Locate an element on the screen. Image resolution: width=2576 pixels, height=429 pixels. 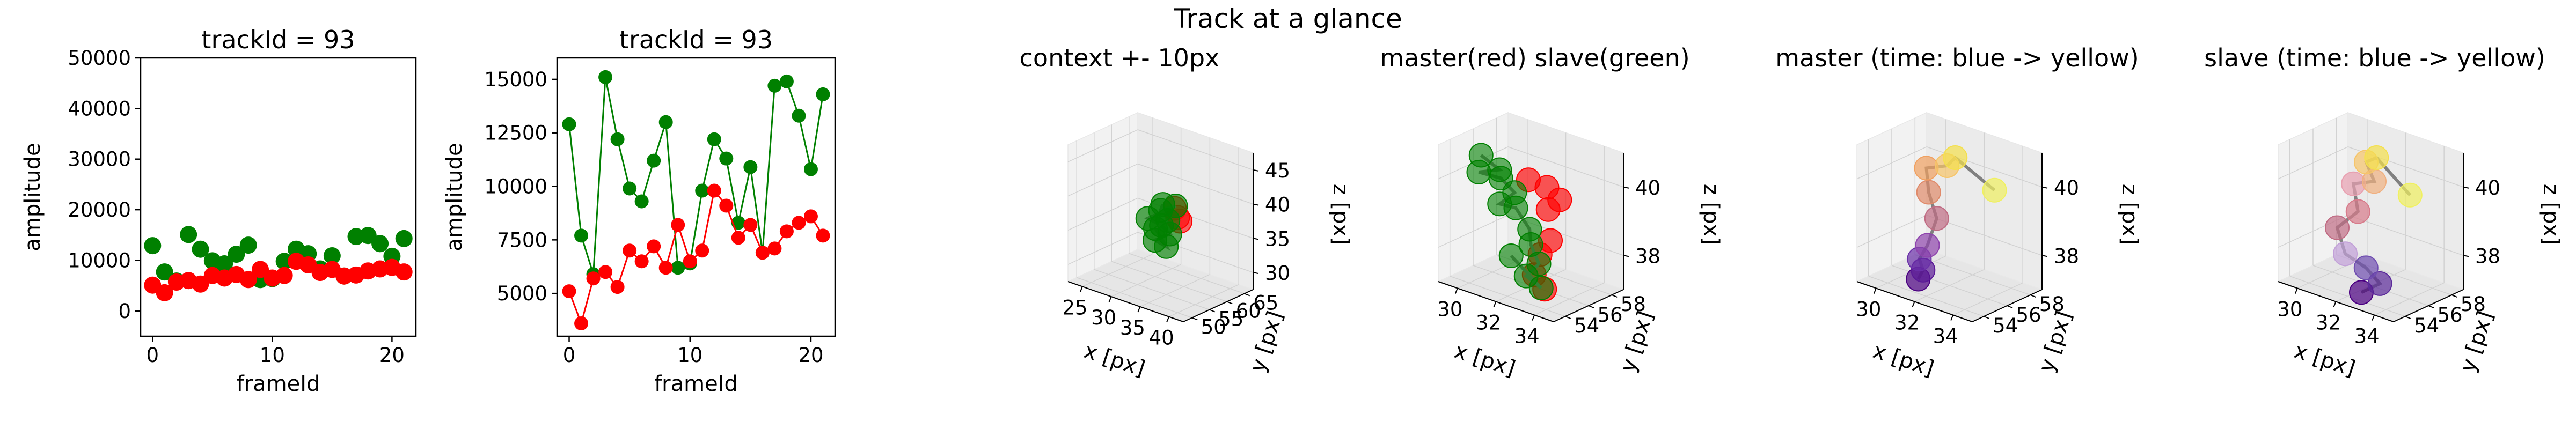
x-axis-label: frameId is located at coordinates (278, 384).